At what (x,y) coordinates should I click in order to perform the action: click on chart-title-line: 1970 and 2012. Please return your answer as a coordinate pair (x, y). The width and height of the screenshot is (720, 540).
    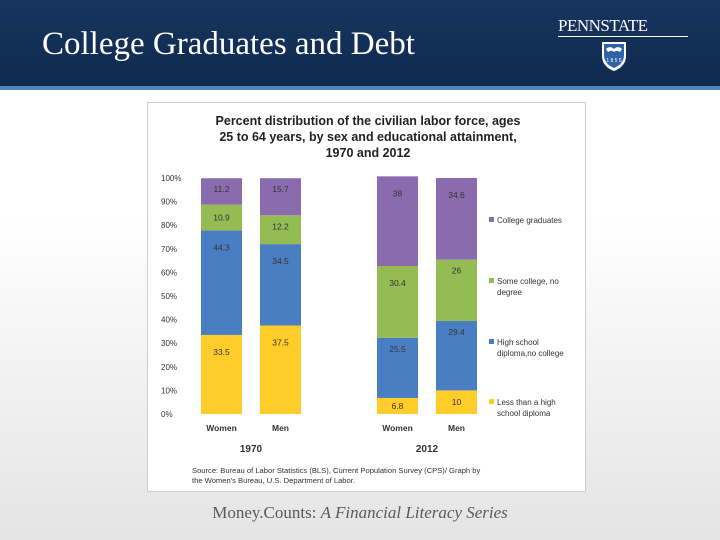
    Looking at the image, I should click on (368, 153).